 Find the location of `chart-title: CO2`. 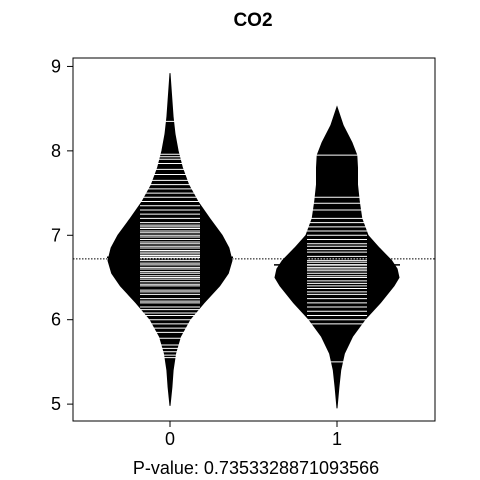

chart-title: CO2 is located at coordinates (252, 20).